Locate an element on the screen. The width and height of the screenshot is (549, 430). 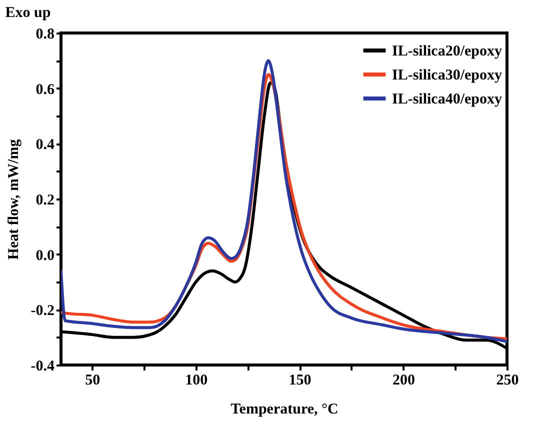
y-tick-label: 0.6 is located at coordinates (45, 90).